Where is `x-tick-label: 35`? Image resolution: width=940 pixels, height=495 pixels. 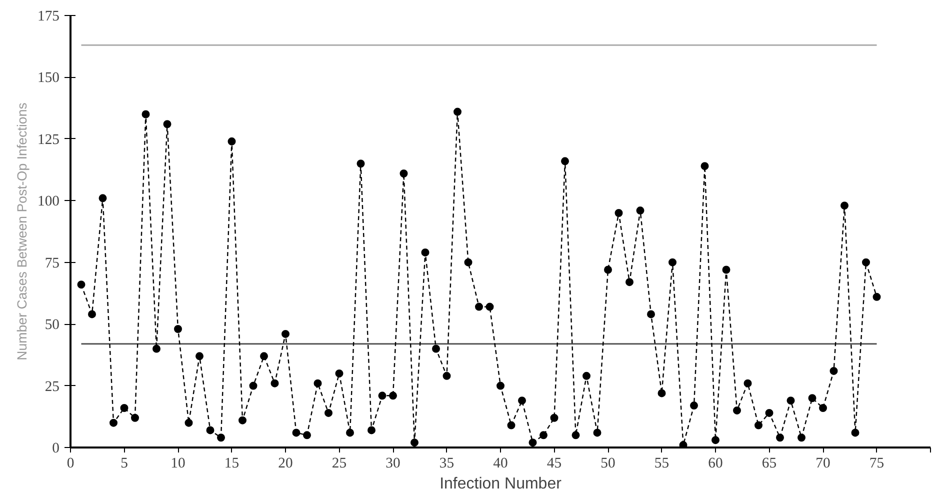 x-tick-label: 35 is located at coordinates (446, 464).